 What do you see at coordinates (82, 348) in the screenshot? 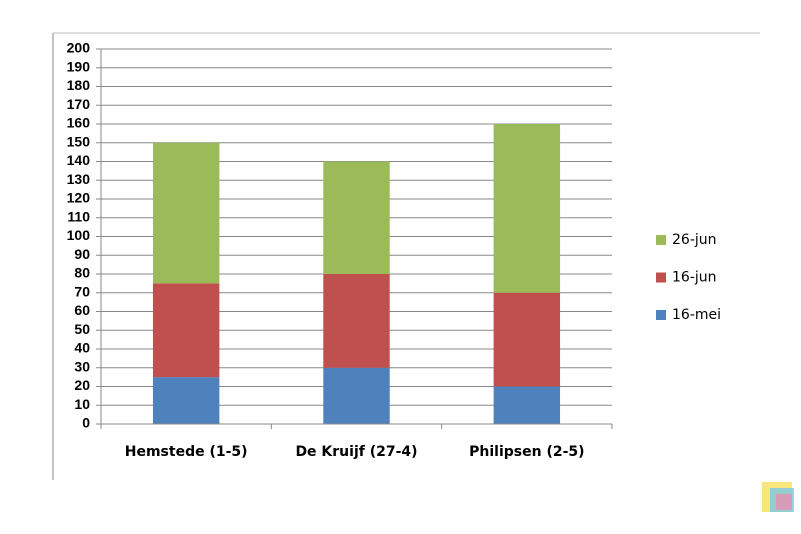
I see `y-tick-label: 40` at bounding box center [82, 348].